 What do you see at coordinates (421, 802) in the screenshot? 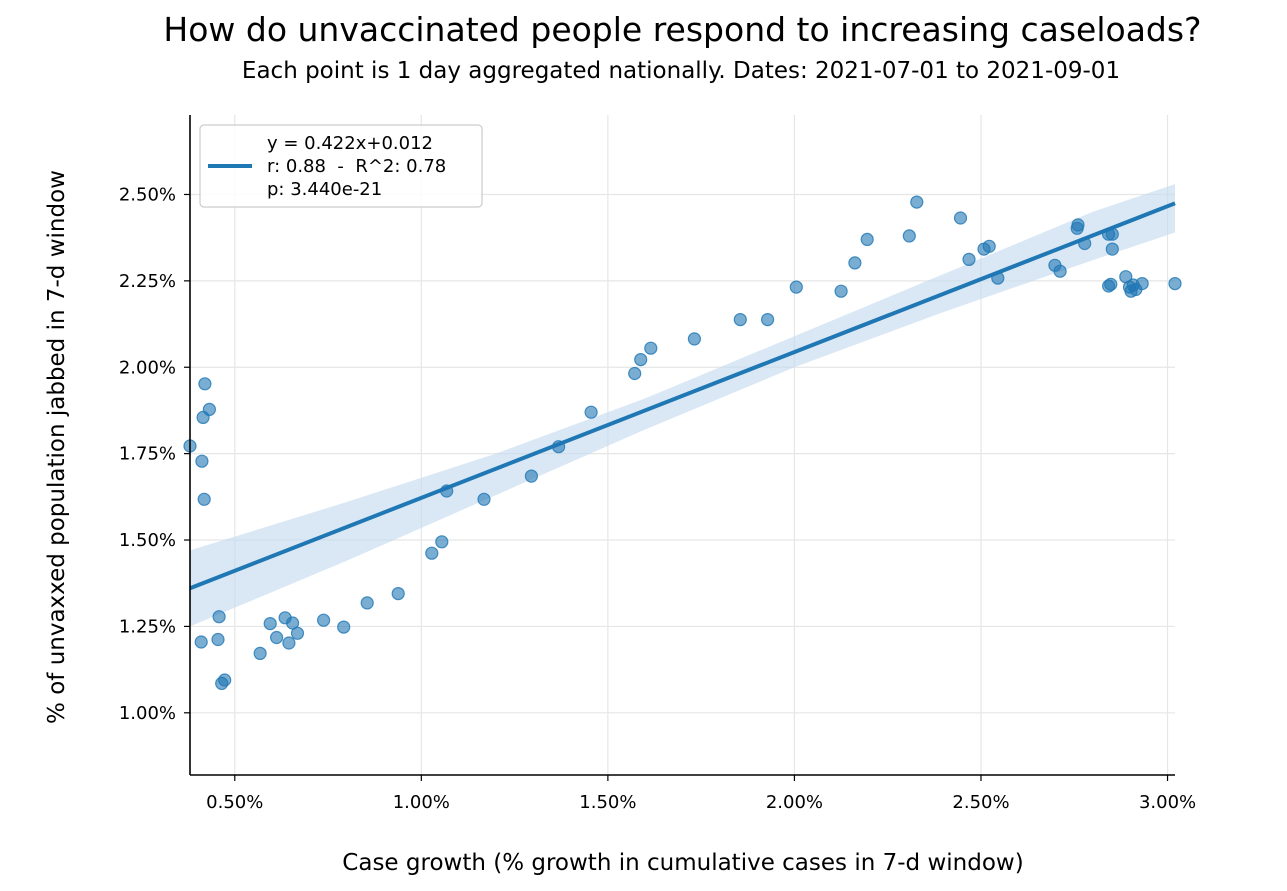
I see `x-tick-label: 1.00%` at bounding box center [421, 802].